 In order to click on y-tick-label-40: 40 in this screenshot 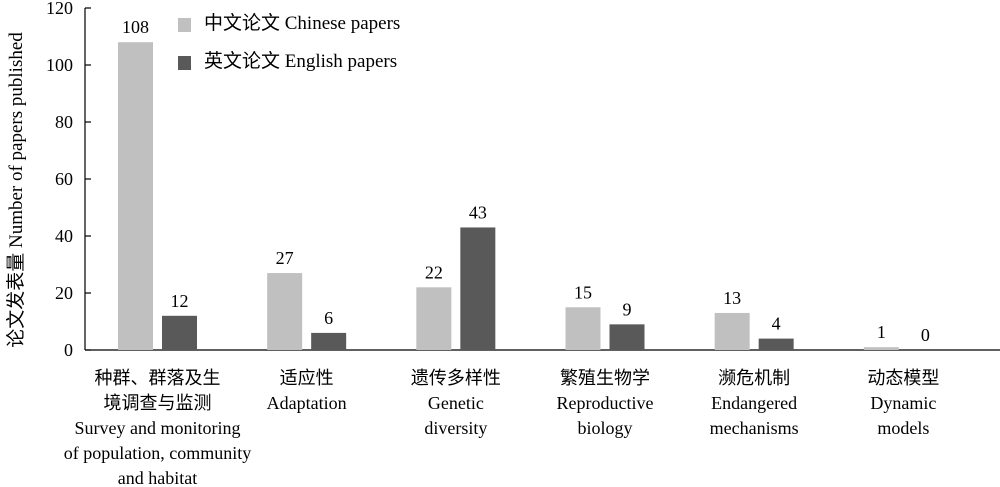, I will do `click(64, 236)`.